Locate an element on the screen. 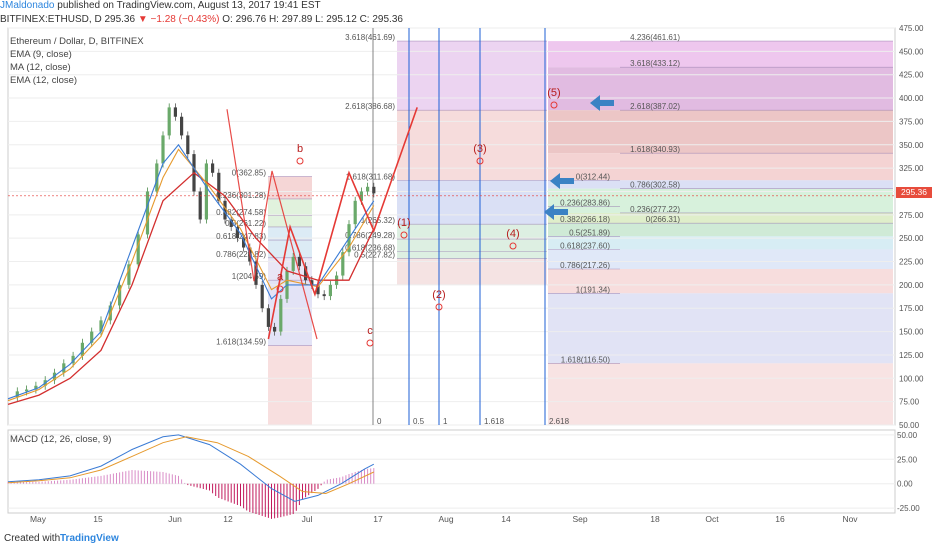 This screenshot has width=932, height=550. x-tick-label: Oct is located at coordinates (712, 519).